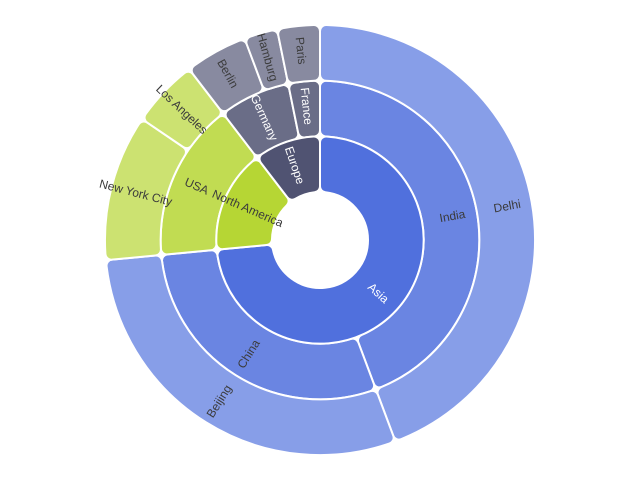 The height and width of the screenshot is (480, 640). Describe the element at coordinates (136, 192) in the screenshot. I see `slice-label: New York City` at that location.